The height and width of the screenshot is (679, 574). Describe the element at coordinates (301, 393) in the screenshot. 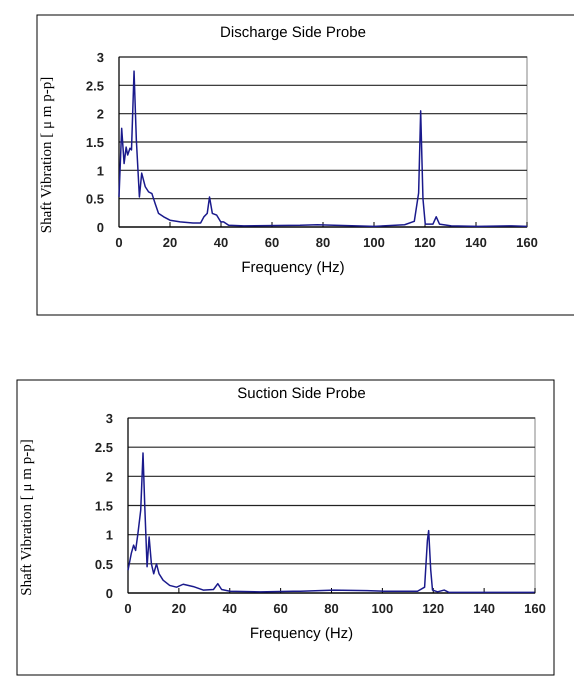

I see `chart-title: Suction Side Probe` at that location.